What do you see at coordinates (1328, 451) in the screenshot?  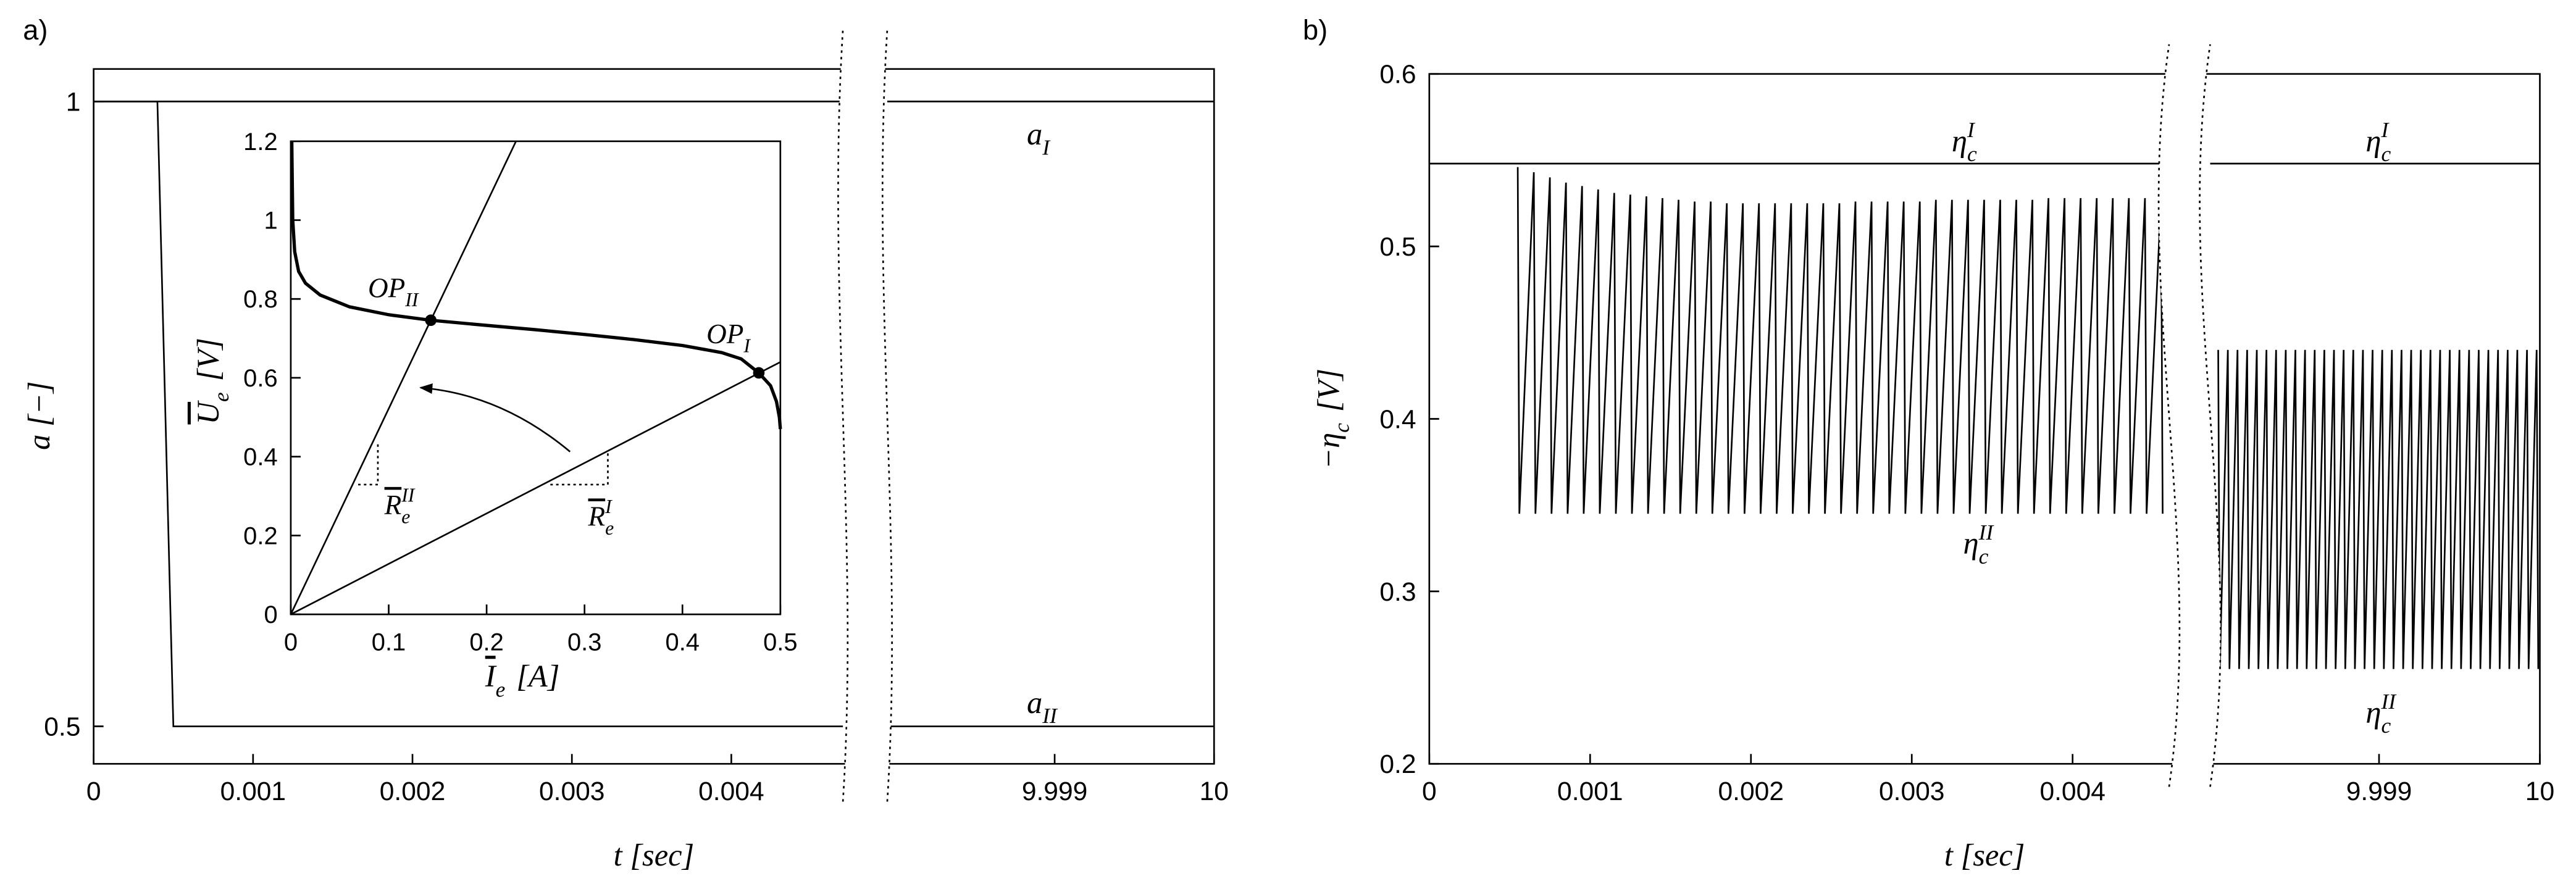 I see `y-axis-label: −η` at bounding box center [1328, 451].